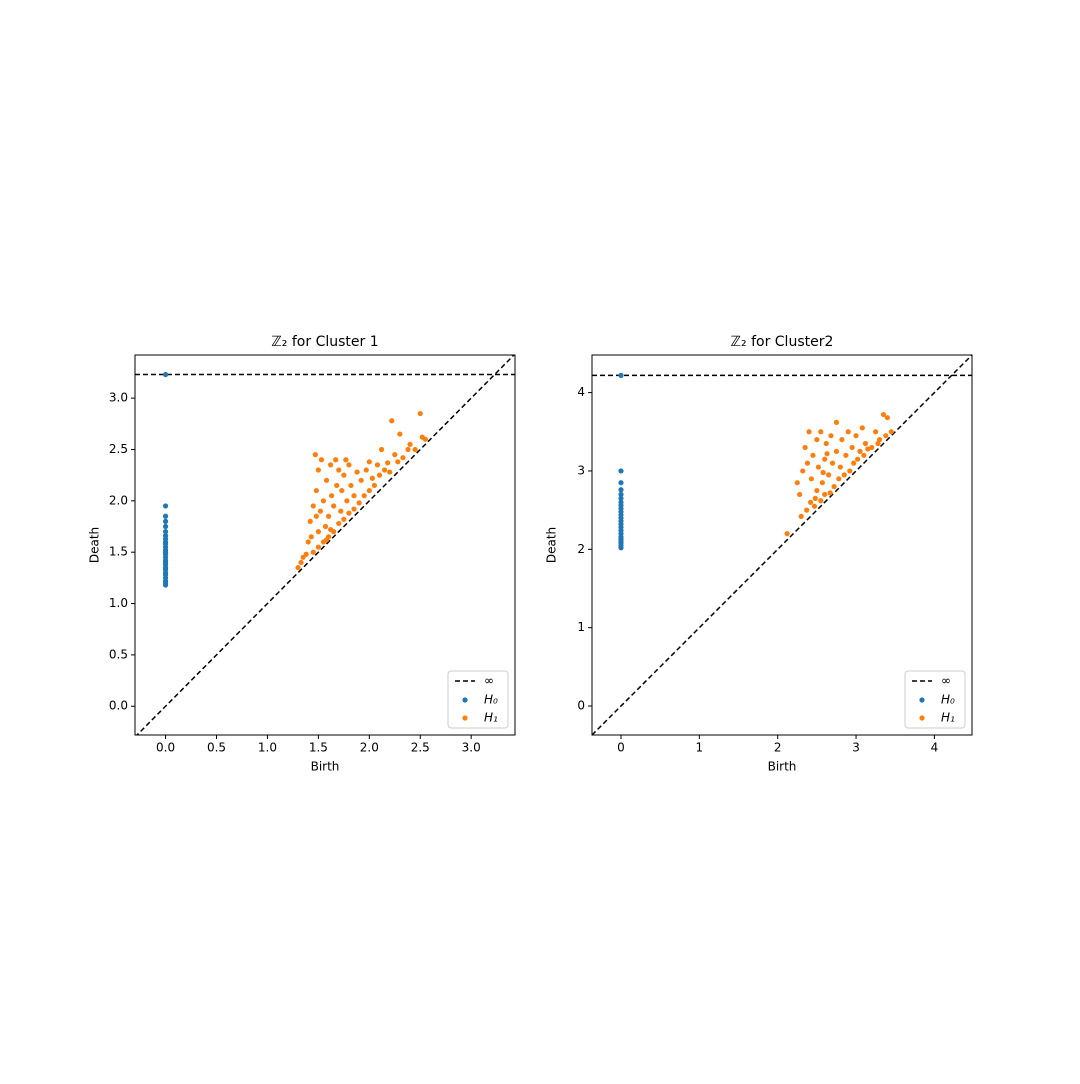 The height and width of the screenshot is (1084, 1080). I want to click on x-tick-label: 1.5, so click(318, 748).